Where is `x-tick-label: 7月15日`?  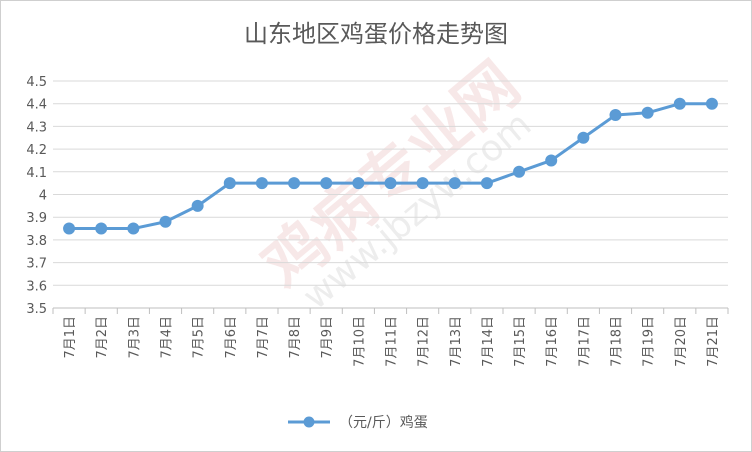
x-tick-label: 7月15日 is located at coordinates (520, 341).